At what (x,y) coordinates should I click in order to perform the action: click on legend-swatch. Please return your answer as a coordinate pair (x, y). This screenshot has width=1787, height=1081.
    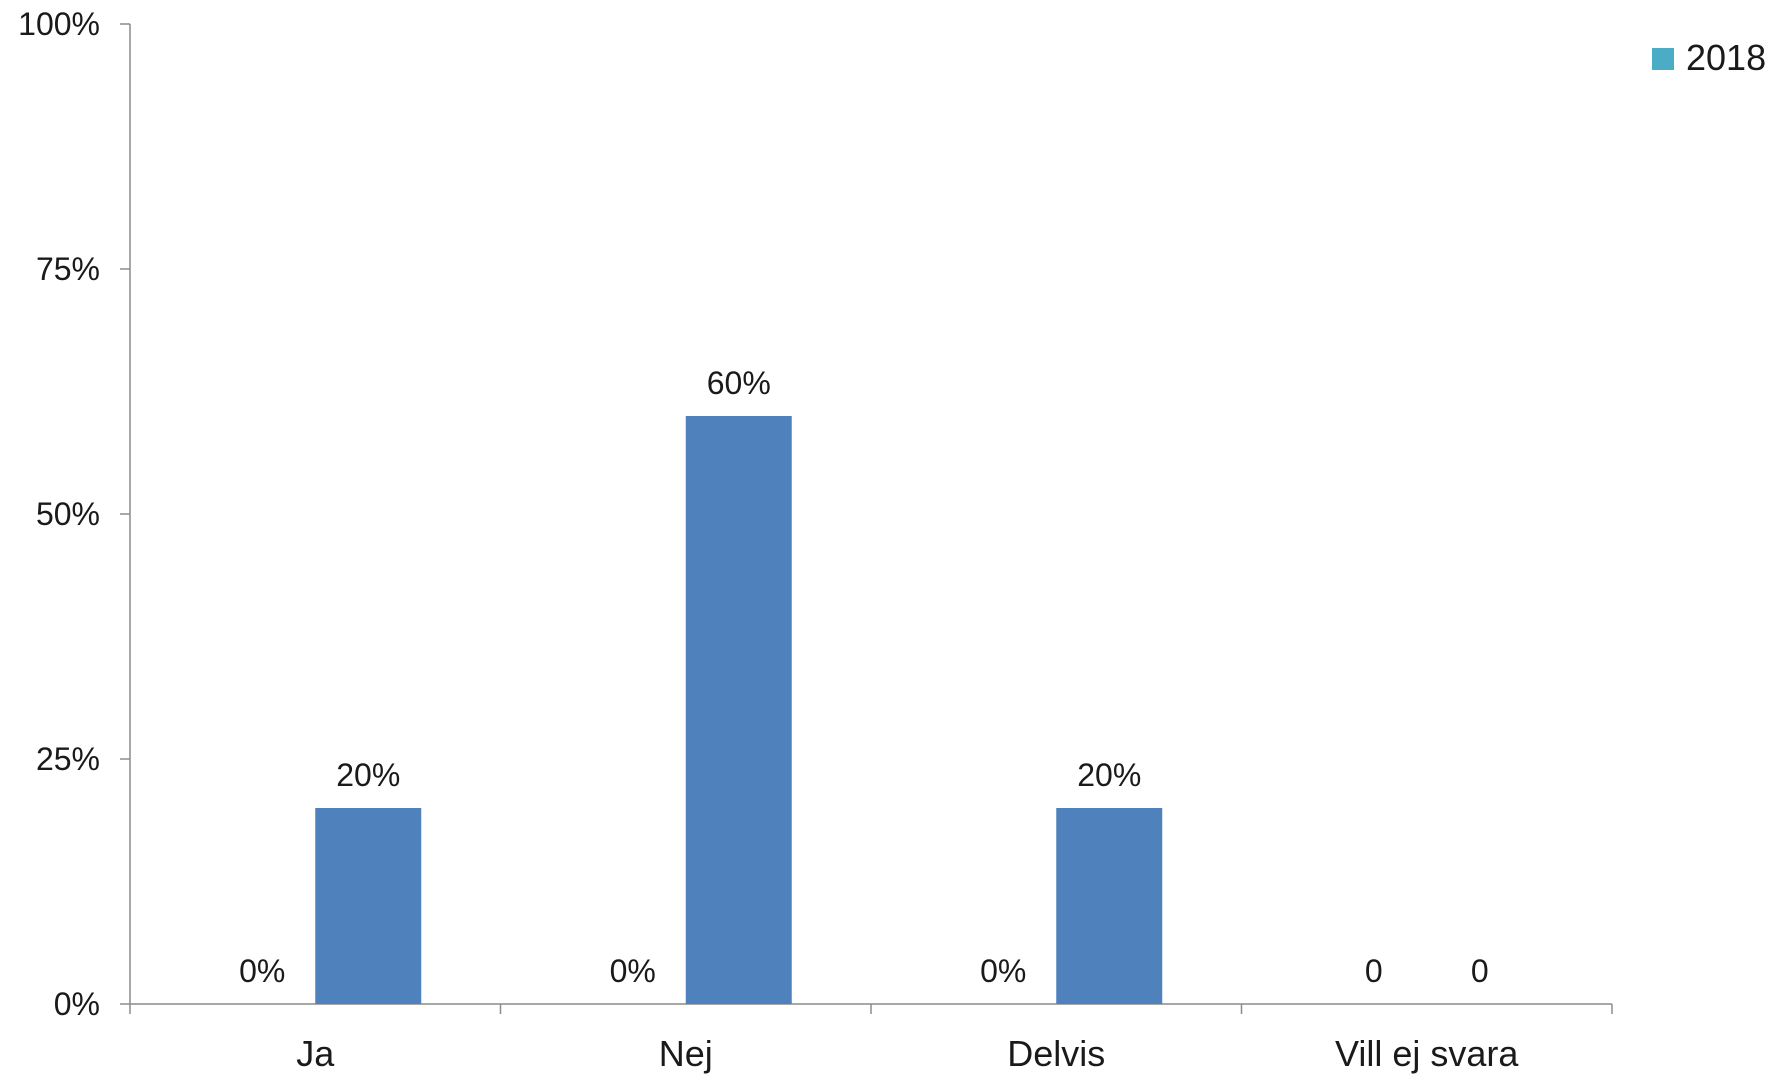
    Looking at the image, I should click on (1663, 59).